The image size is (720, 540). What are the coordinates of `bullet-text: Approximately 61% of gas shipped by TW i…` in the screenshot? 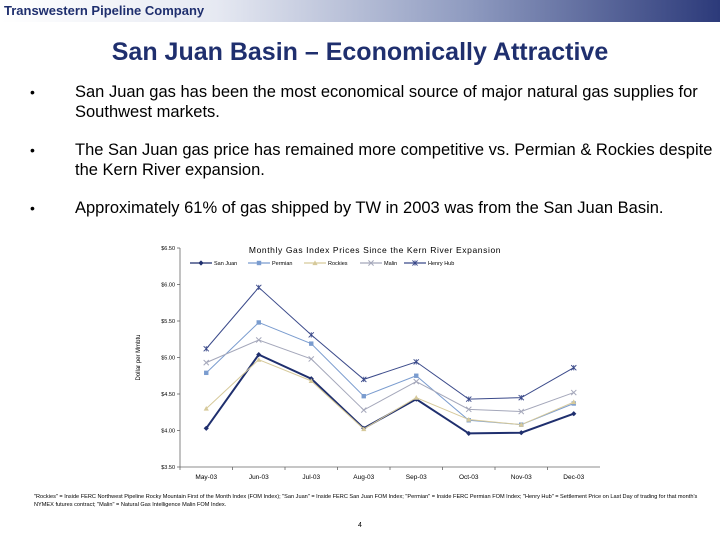 It's located at (369, 208).